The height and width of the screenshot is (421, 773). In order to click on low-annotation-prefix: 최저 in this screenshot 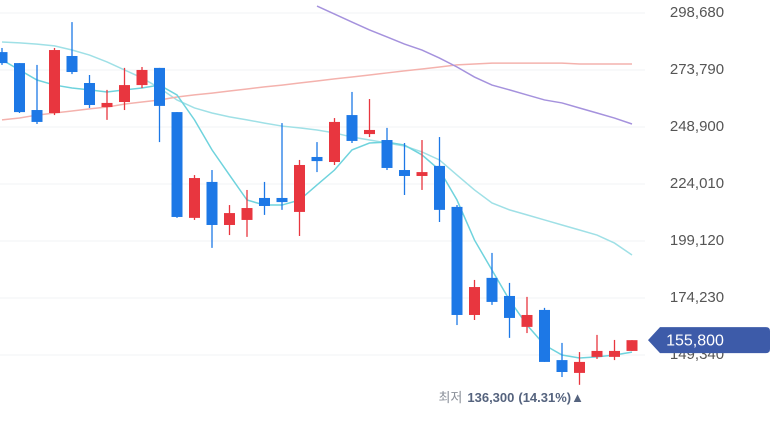, I will do `click(450, 397)`.